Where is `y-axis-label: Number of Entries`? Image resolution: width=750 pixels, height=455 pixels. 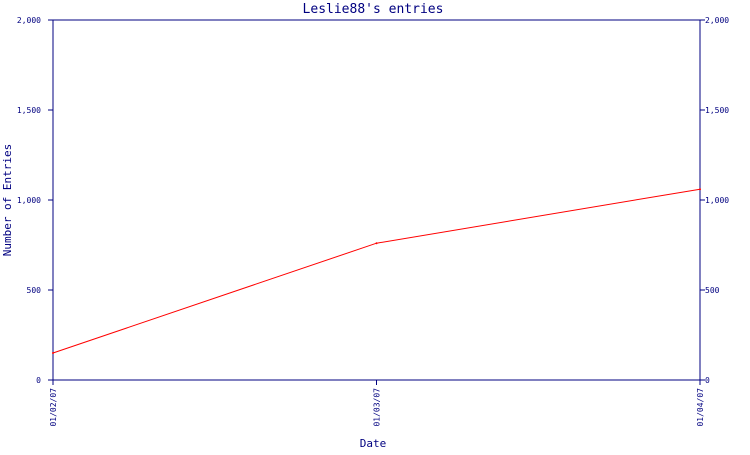
y-axis-label: Number of Entries is located at coordinates (7, 200).